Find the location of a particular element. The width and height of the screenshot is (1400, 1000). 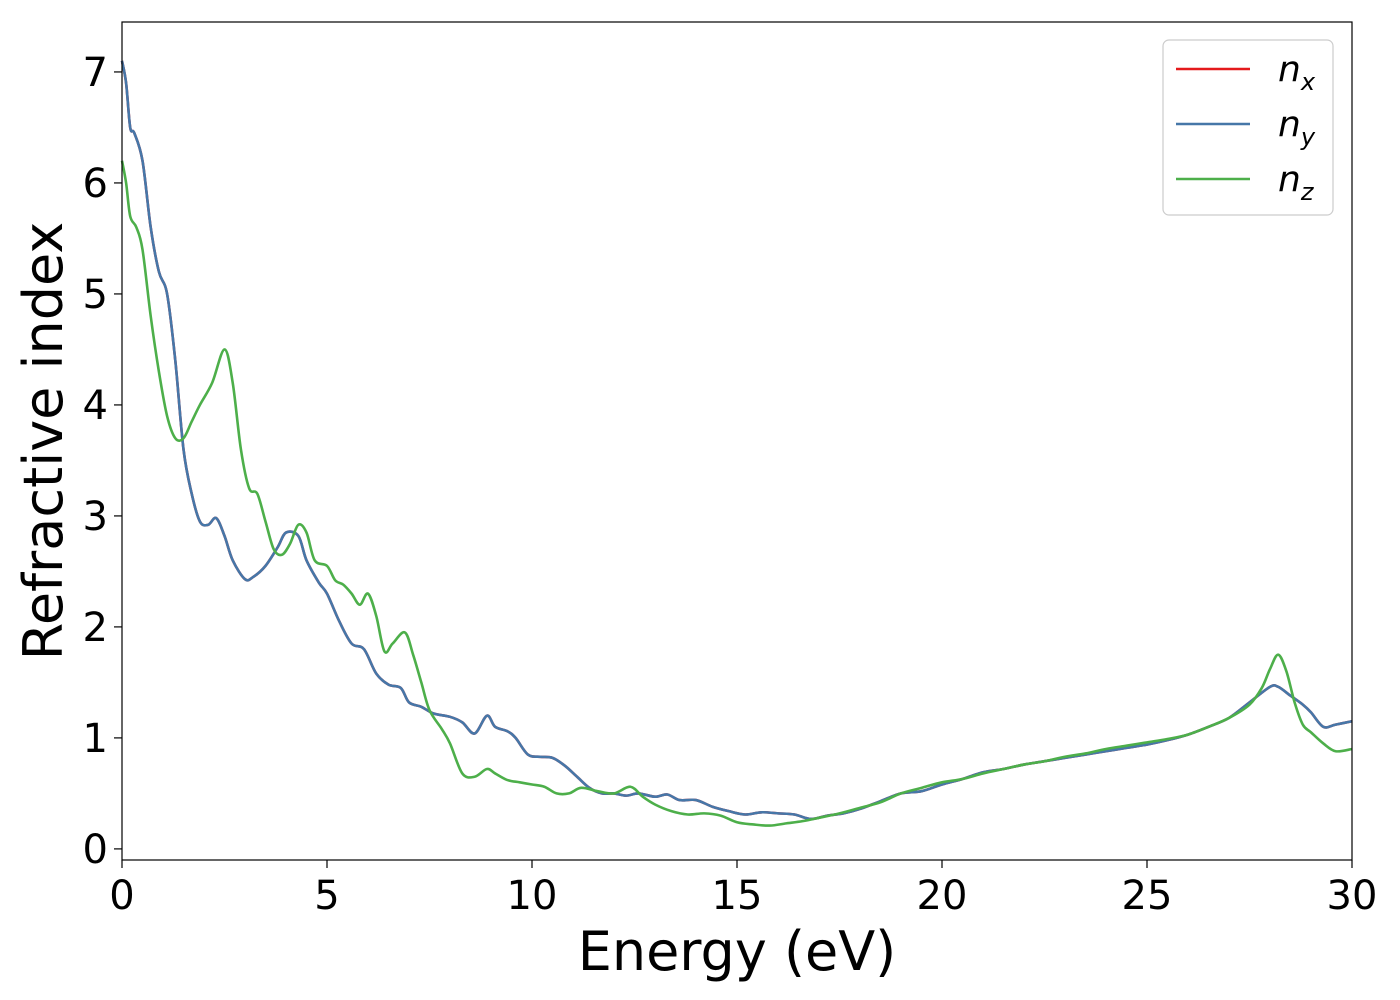

legend-label-nz: nz is located at coordinates (1296, 182).